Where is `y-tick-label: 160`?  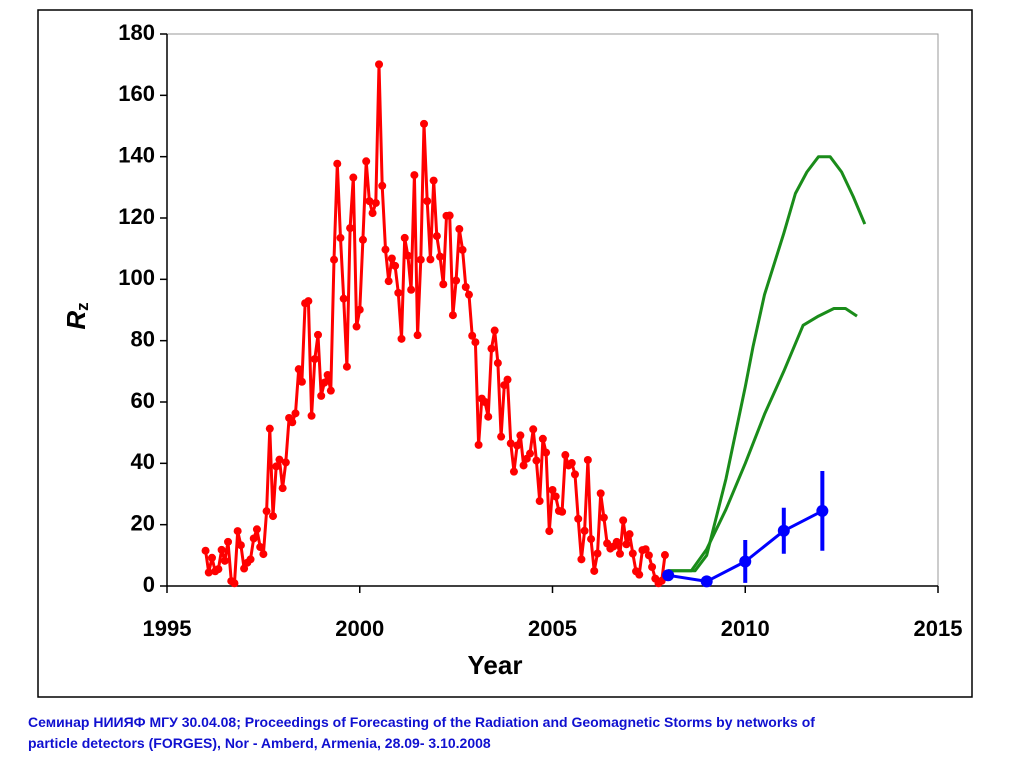
y-tick-label: 160 is located at coordinates (136, 93).